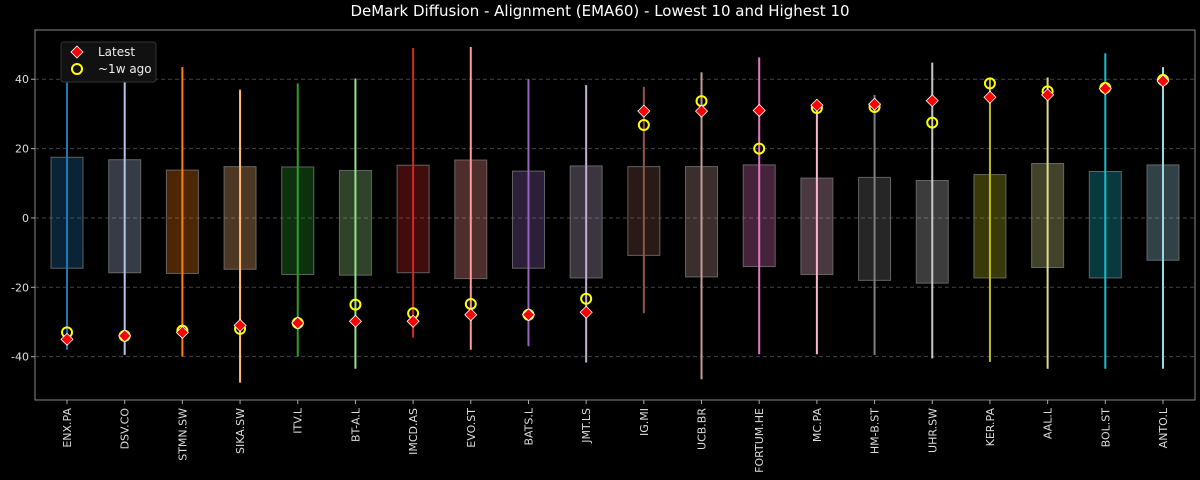 The image size is (1200, 480). Describe the element at coordinates (298, 420) in the screenshot. I see `x-tick-label: ITV.L` at that location.